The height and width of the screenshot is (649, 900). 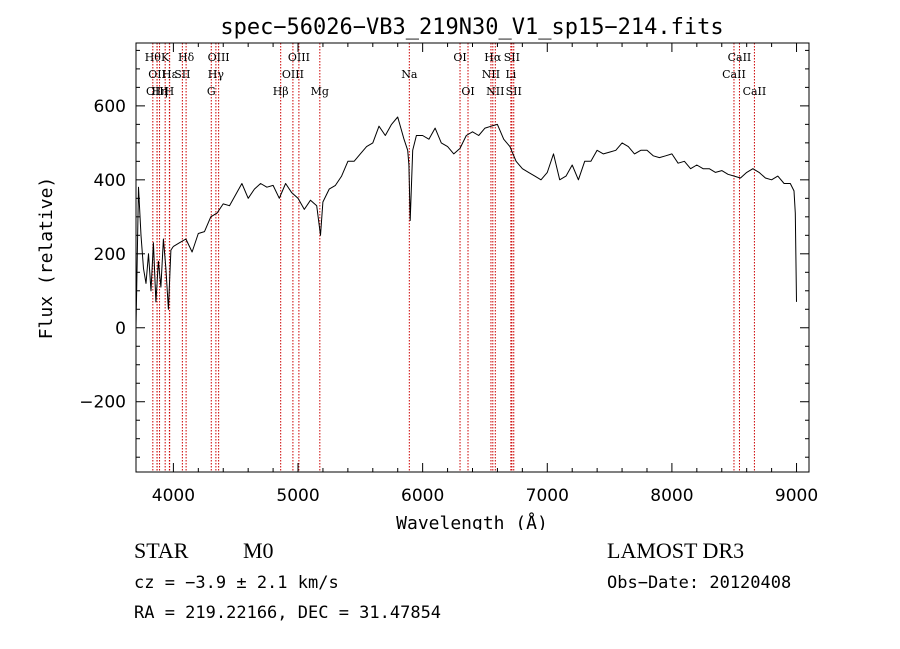 What do you see at coordinates (671, 496) in the screenshot?
I see `x-tick-label: 8000` at bounding box center [671, 496].